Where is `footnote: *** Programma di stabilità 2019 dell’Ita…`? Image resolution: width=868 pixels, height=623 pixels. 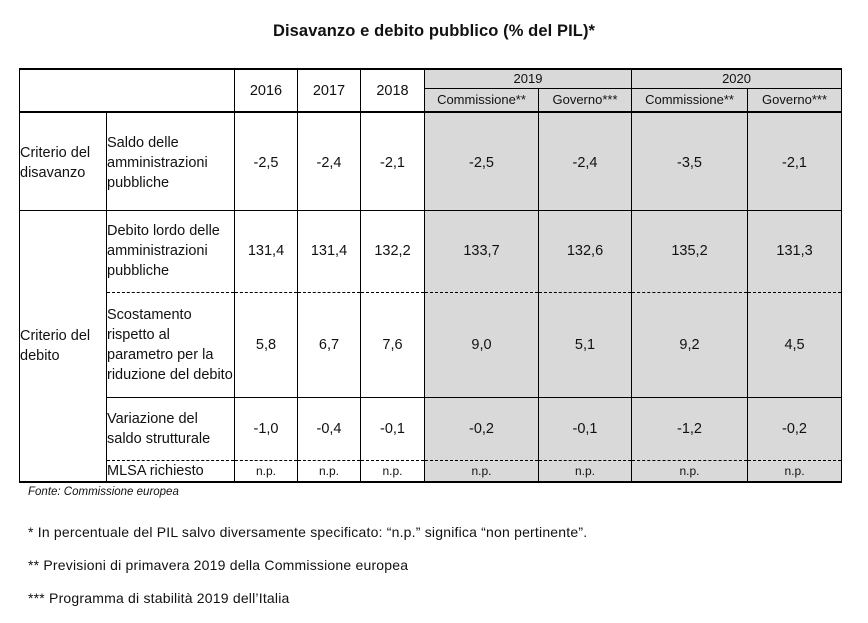
footnote: *** Programma di stabilità 2019 dell’Ita… is located at coordinates (159, 598).